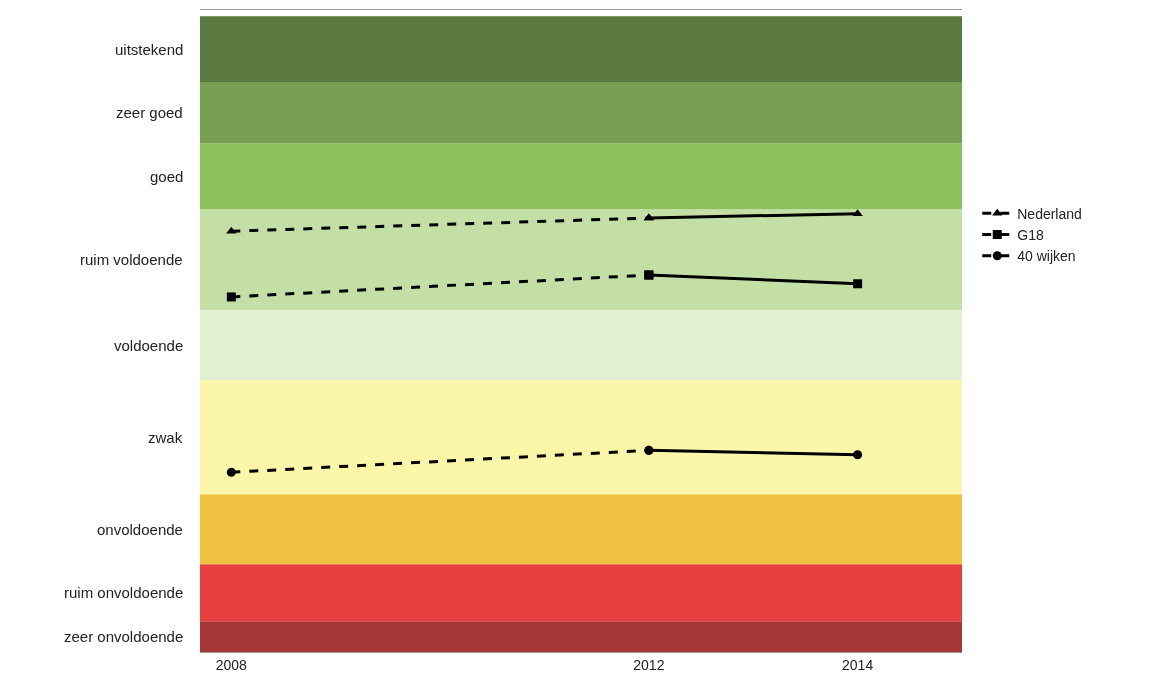  I want to click on x-tick-label: 2012, so click(649, 664).